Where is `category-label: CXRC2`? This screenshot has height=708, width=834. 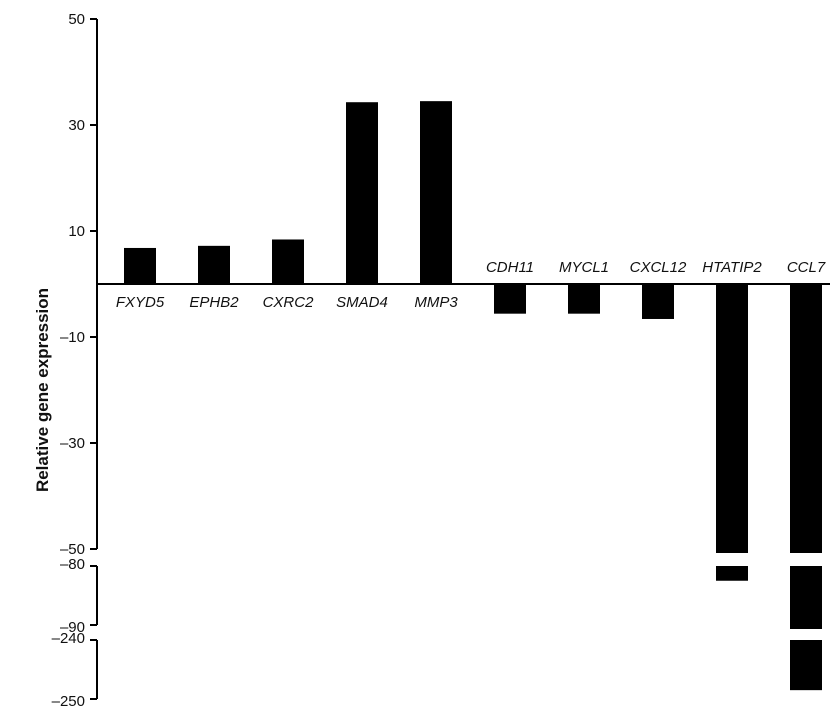
category-label: CXRC2 is located at coordinates (289, 302).